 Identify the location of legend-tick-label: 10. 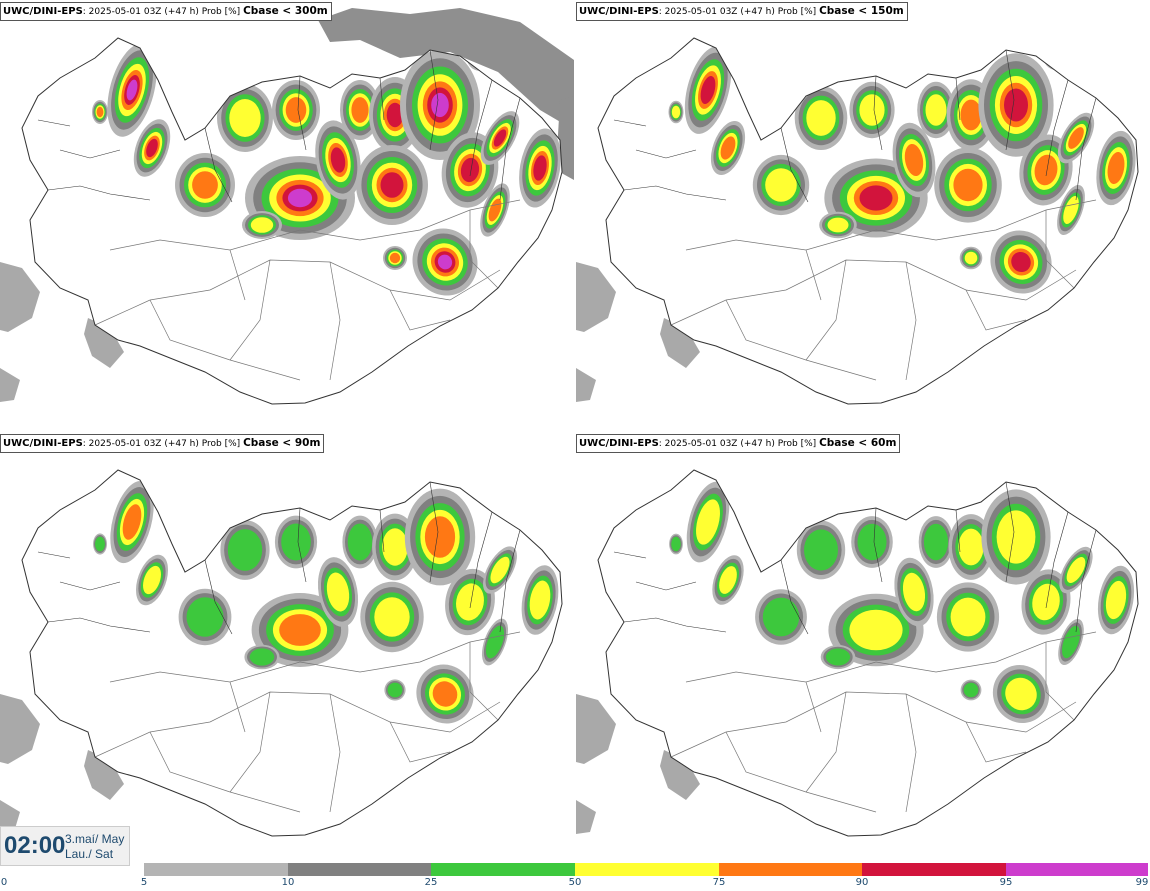
(288, 882).